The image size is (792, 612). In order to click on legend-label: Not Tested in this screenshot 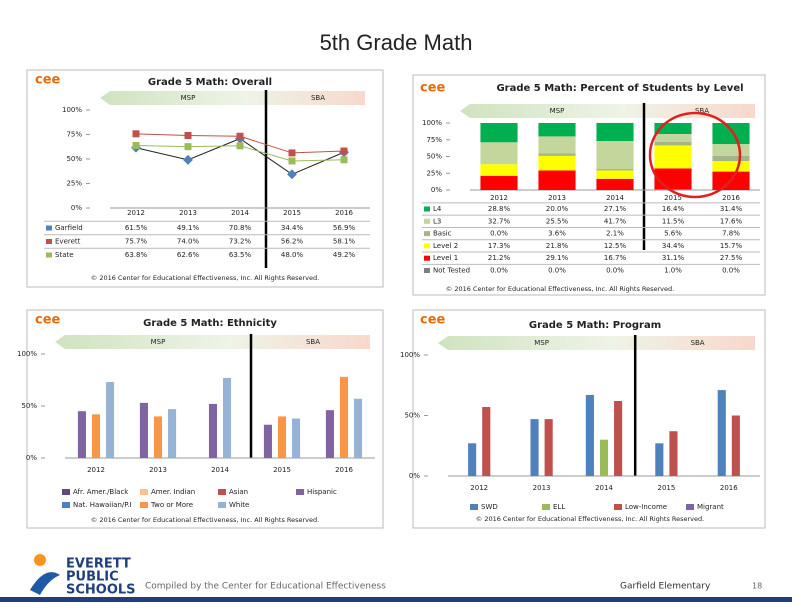, I will do `click(451, 271)`.